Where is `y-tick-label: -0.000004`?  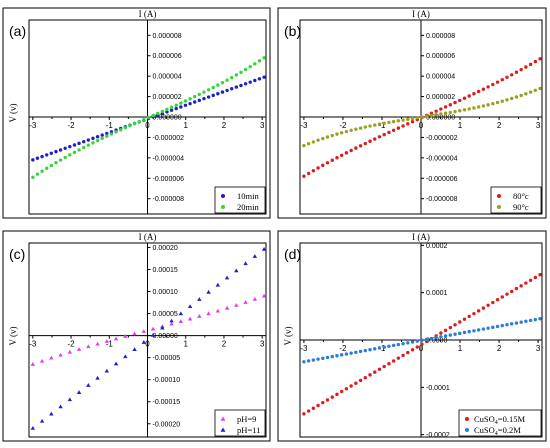 y-tick-label: -0.000004 is located at coordinates (442, 158).